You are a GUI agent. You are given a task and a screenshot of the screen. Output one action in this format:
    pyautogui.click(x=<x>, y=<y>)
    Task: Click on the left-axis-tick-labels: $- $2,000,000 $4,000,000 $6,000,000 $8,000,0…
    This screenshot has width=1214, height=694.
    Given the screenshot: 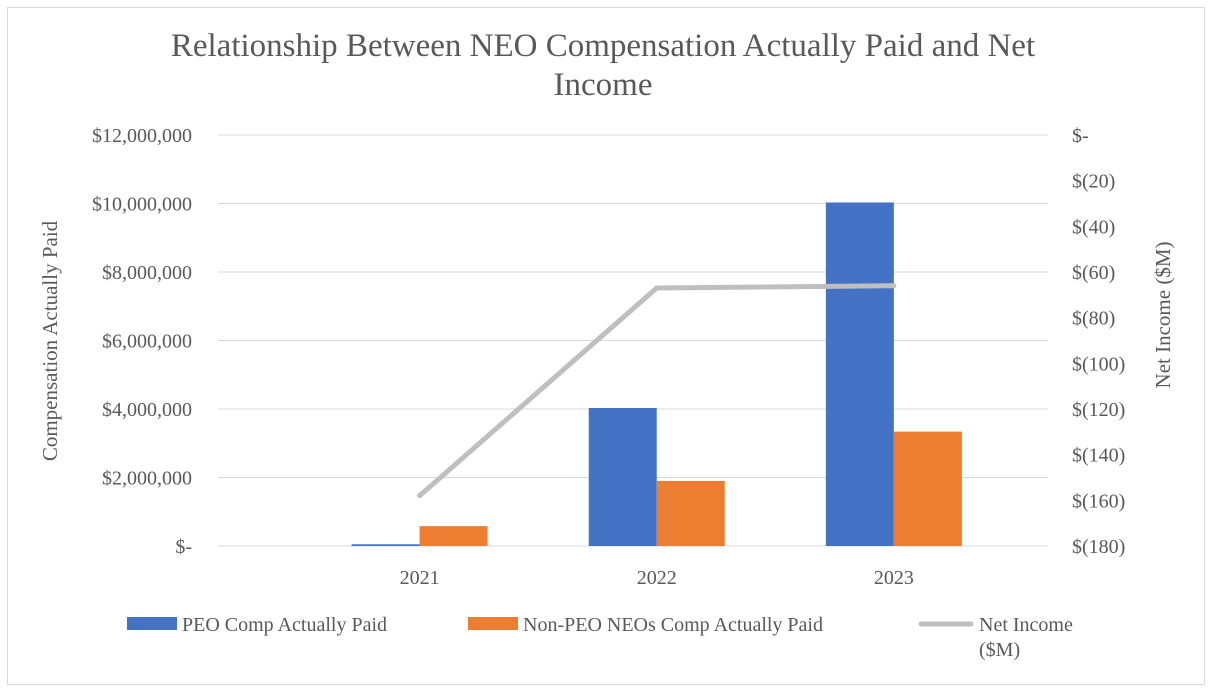 What is the action you would take?
    pyautogui.click(x=142, y=341)
    